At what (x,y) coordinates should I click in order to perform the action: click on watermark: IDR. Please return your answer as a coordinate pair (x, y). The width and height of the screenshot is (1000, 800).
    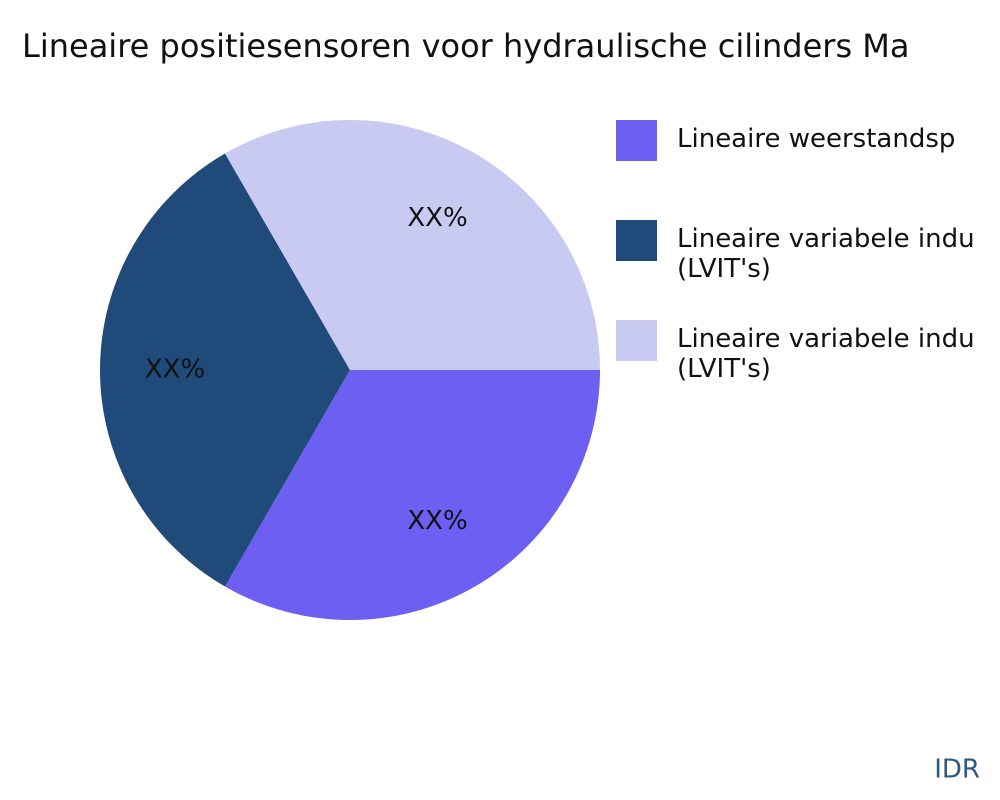
    Looking at the image, I should click on (957, 770).